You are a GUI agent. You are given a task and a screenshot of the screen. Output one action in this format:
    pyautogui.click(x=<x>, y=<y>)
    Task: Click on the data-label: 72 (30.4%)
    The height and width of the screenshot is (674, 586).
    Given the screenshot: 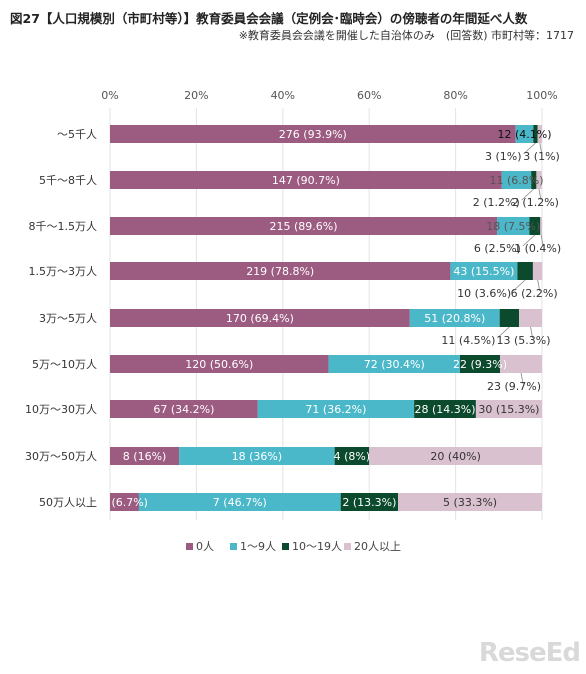 What is the action you would take?
    pyautogui.click(x=394, y=364)
    